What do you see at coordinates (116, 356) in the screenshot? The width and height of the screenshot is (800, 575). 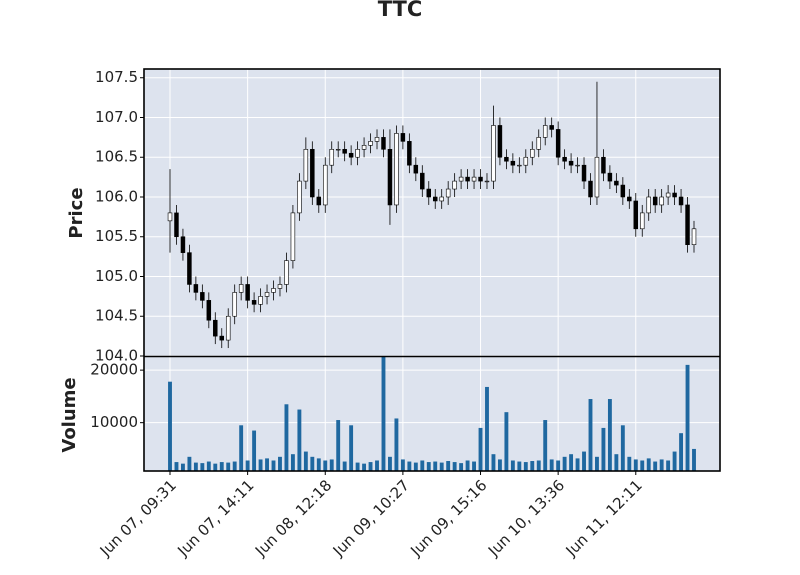 I see `y-tick-label: 104.0` at bounding box center [116, 356].